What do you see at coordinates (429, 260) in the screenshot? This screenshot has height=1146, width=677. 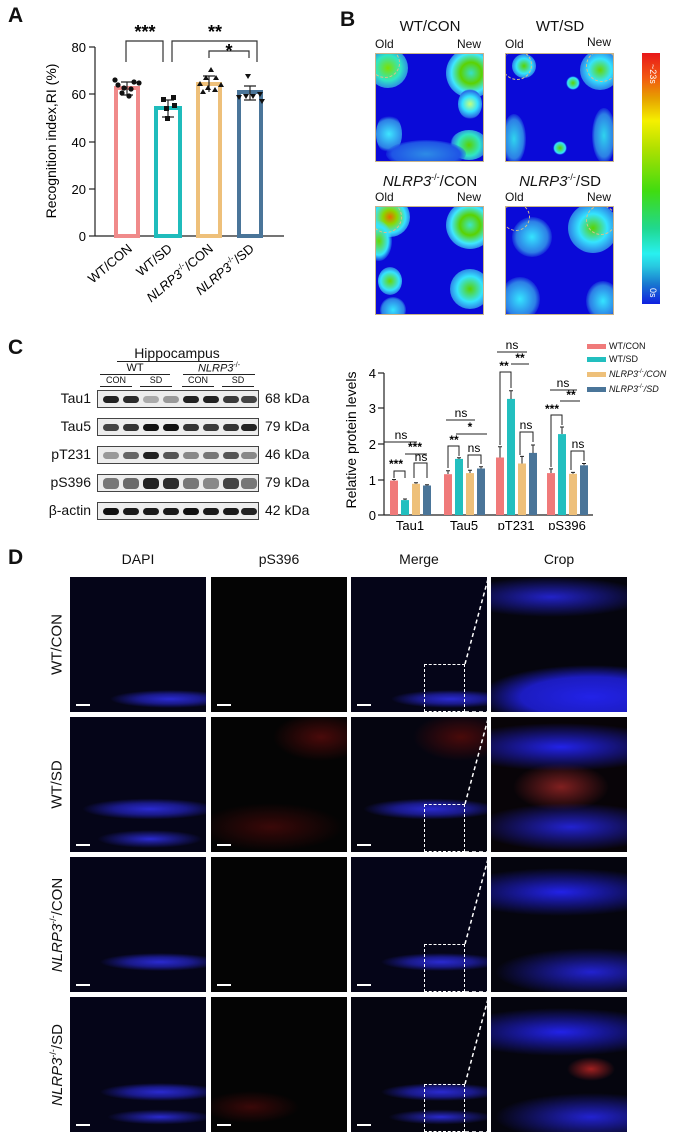 I see `heatmap-nlrp3-con` at bounding box center [429, 260].